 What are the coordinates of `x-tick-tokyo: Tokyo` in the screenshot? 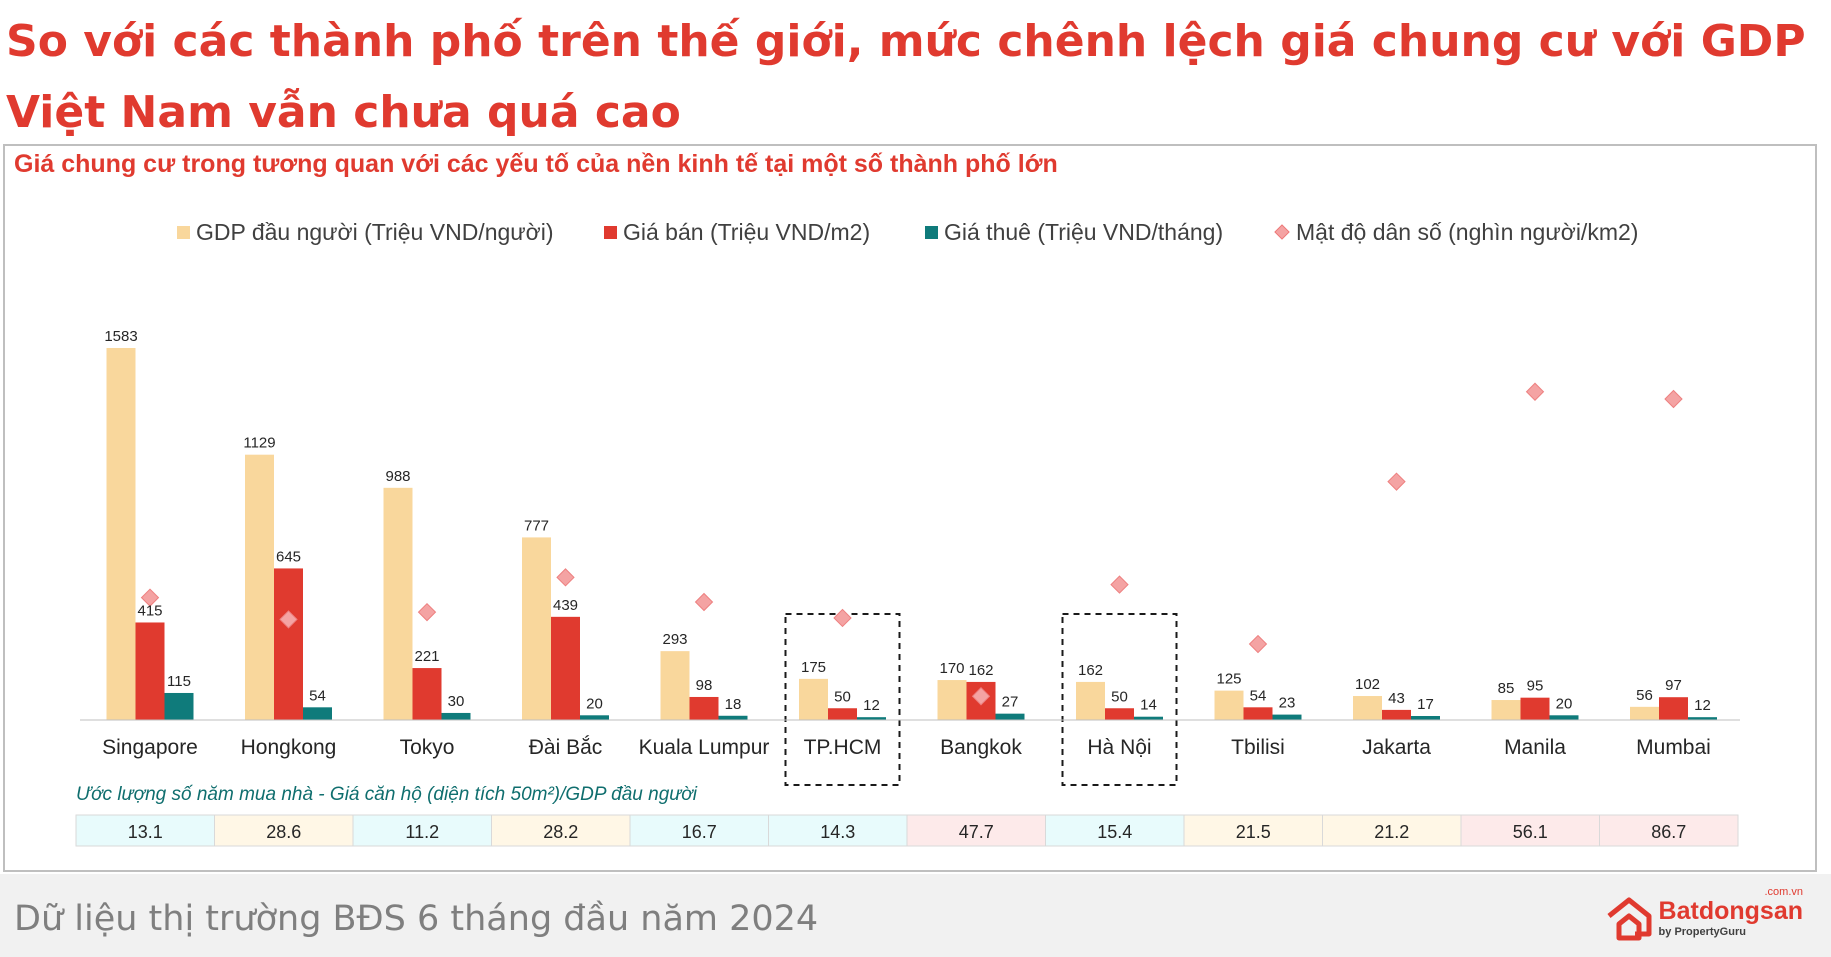 It's located at (427, 747).